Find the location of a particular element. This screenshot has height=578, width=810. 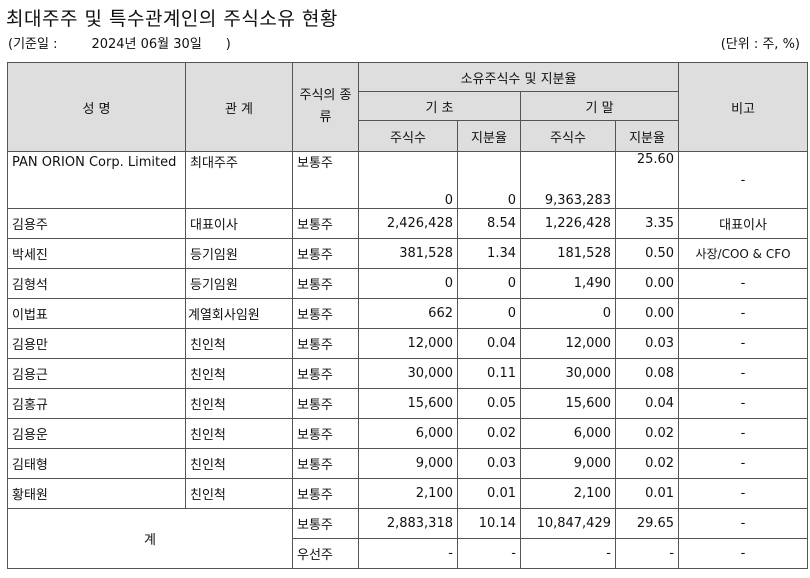

row-note: 사장/COO & CFO is located at coordinates (743, 253).